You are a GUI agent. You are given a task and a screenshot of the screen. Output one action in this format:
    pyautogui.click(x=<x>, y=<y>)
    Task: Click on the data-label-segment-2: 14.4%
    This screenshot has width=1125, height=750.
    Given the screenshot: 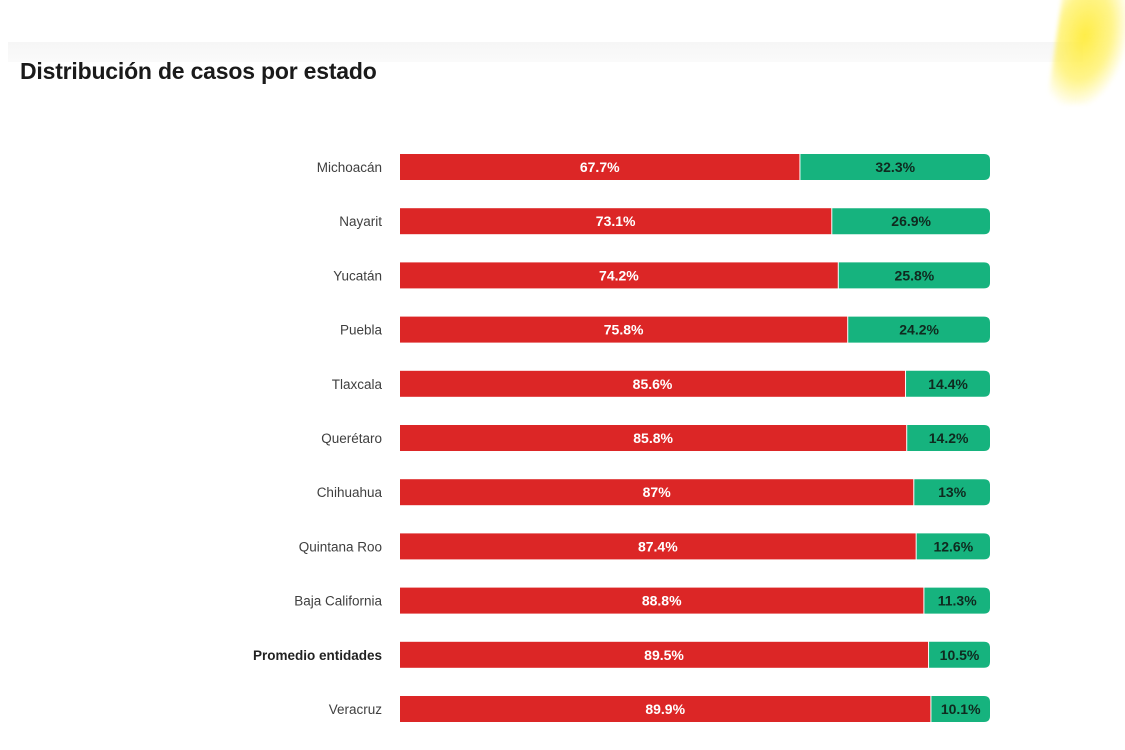 What is the action you would take?
    pyautogui.click(x=948, y=384)
    